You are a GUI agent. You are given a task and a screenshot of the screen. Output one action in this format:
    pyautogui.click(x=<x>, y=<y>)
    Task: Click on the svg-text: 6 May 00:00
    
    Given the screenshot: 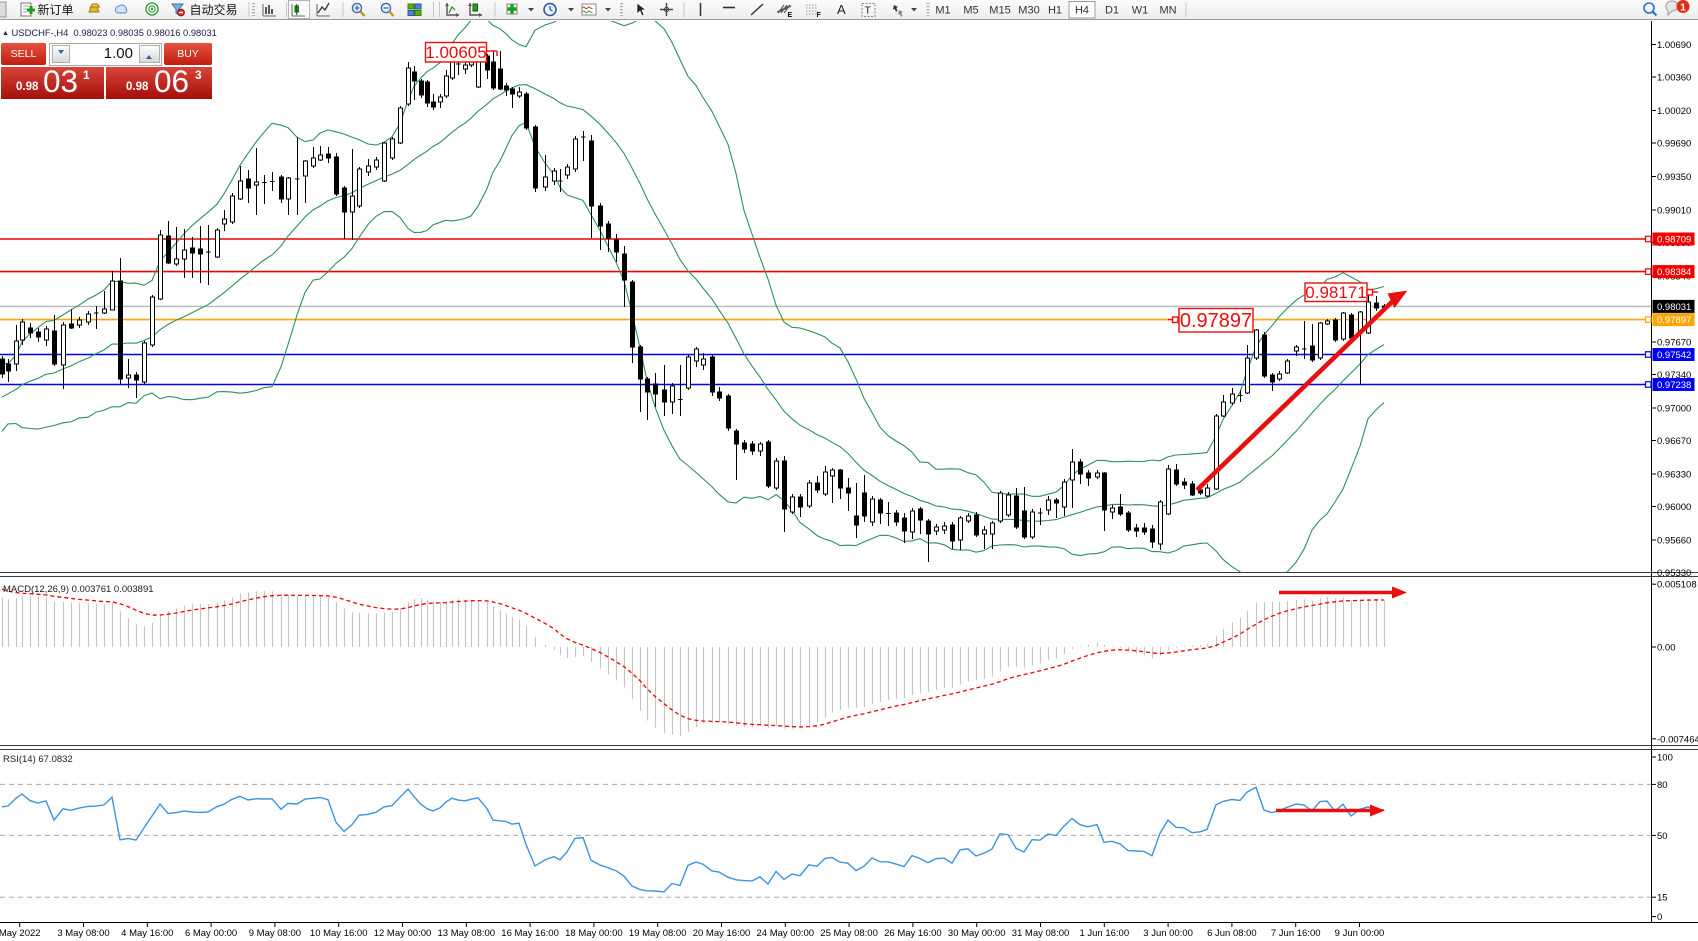 What is the action you would take?
    pyautogui.click(x=211, y=933)
    